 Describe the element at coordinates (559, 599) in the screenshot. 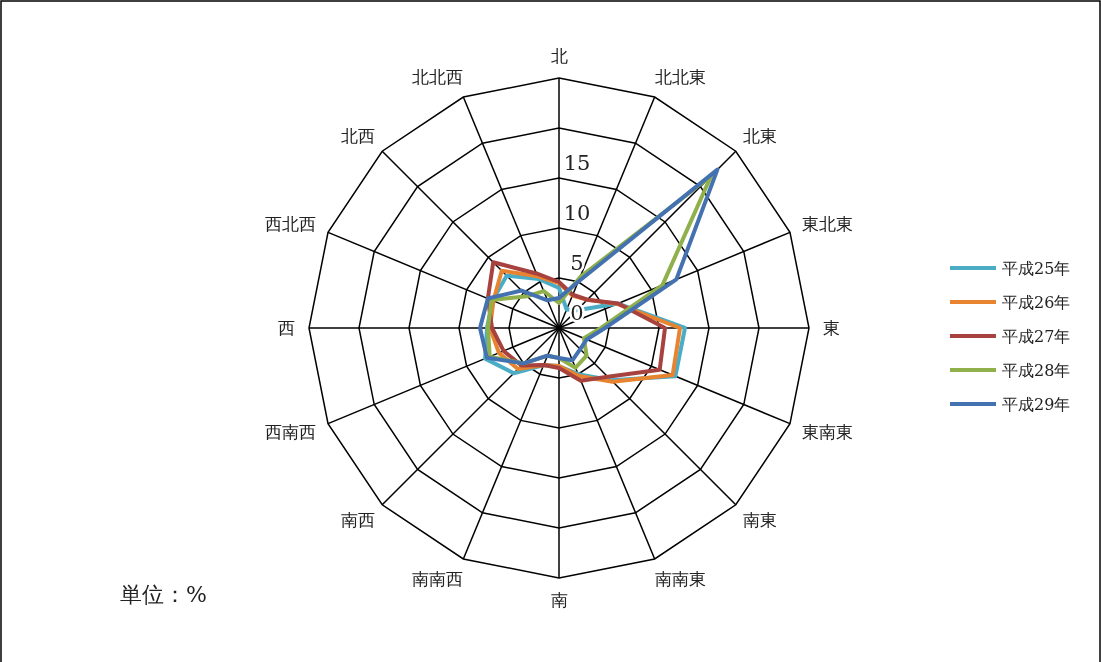

I see `spoke-label: 南` at that location.